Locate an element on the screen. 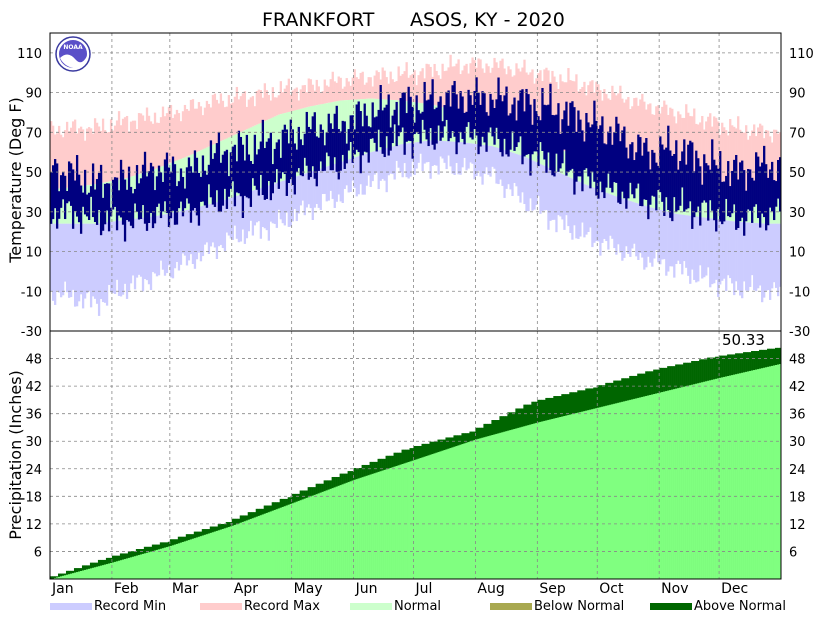  legend-label: Normal is located at coordinates (417, 606).